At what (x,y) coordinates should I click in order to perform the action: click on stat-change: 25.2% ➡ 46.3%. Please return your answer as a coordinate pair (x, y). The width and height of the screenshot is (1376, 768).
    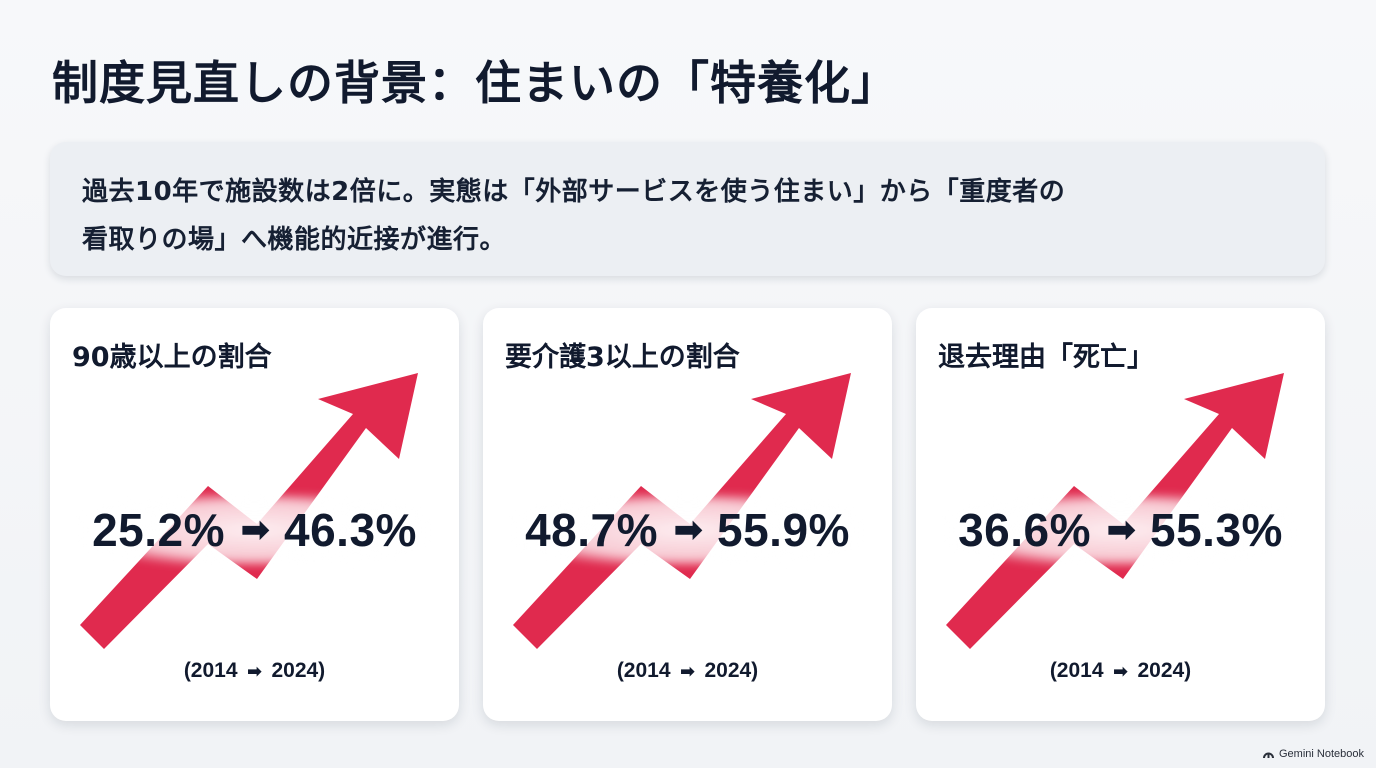
    Looking at the image, I should click on (254, 530).